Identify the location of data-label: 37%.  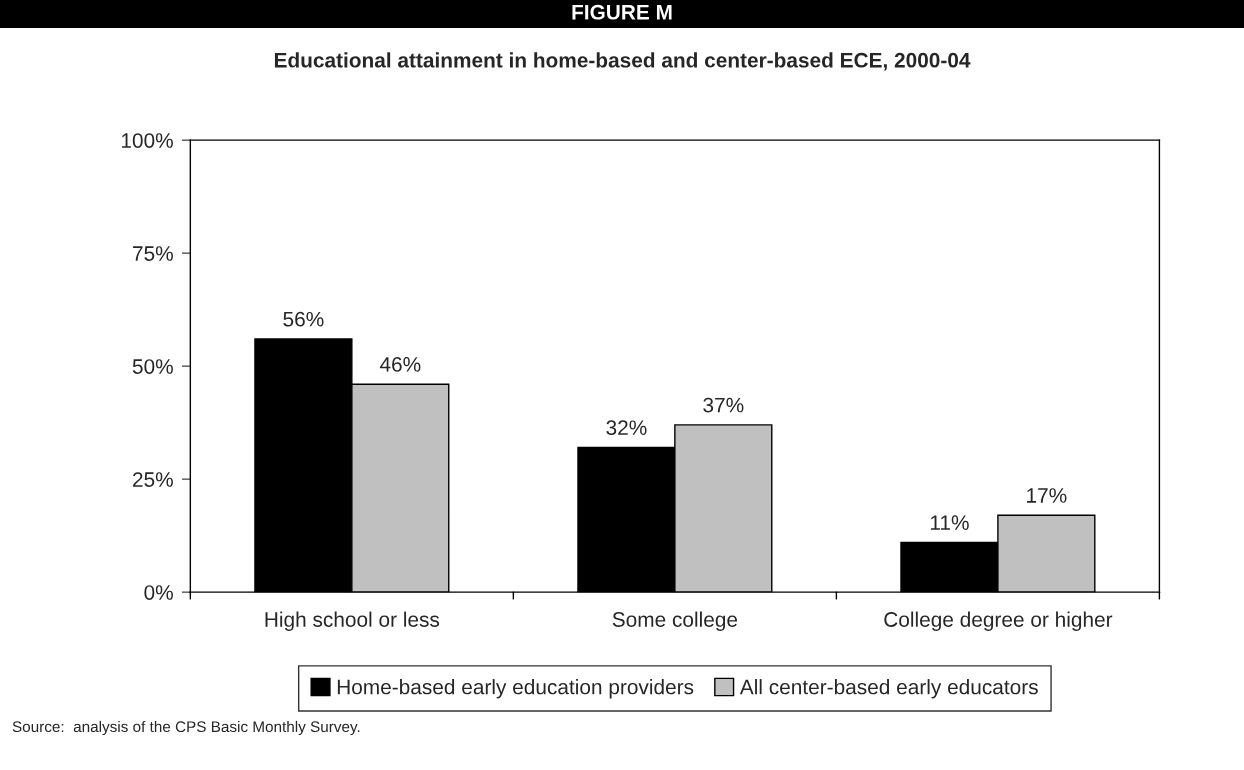
(723, 405).